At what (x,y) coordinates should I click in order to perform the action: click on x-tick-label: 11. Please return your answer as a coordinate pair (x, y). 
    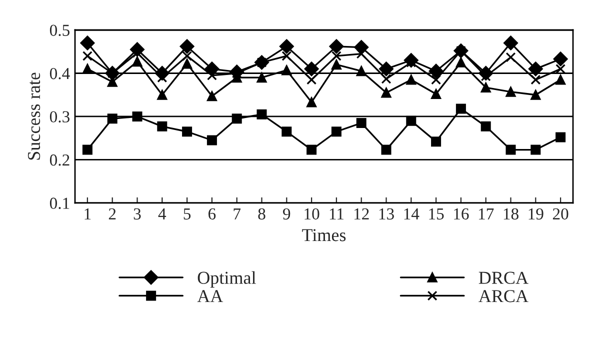
    Looking at the image, I should click on (337, 214).